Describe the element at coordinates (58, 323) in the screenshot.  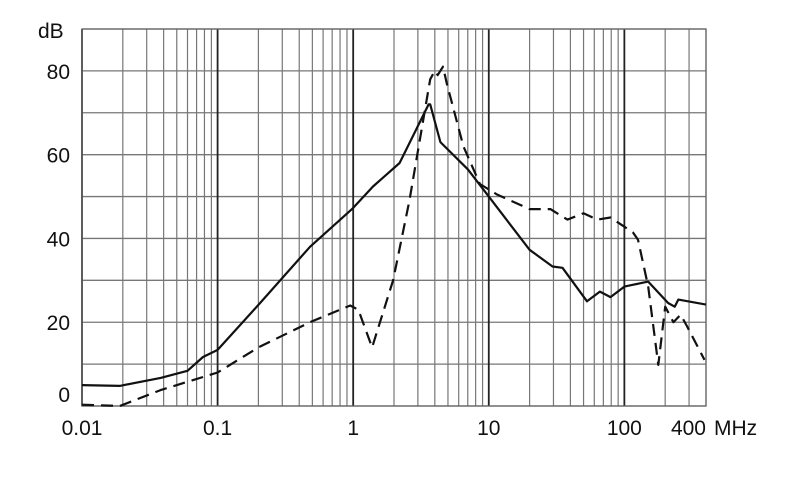
I see `y-tick-label: 20` at that location.